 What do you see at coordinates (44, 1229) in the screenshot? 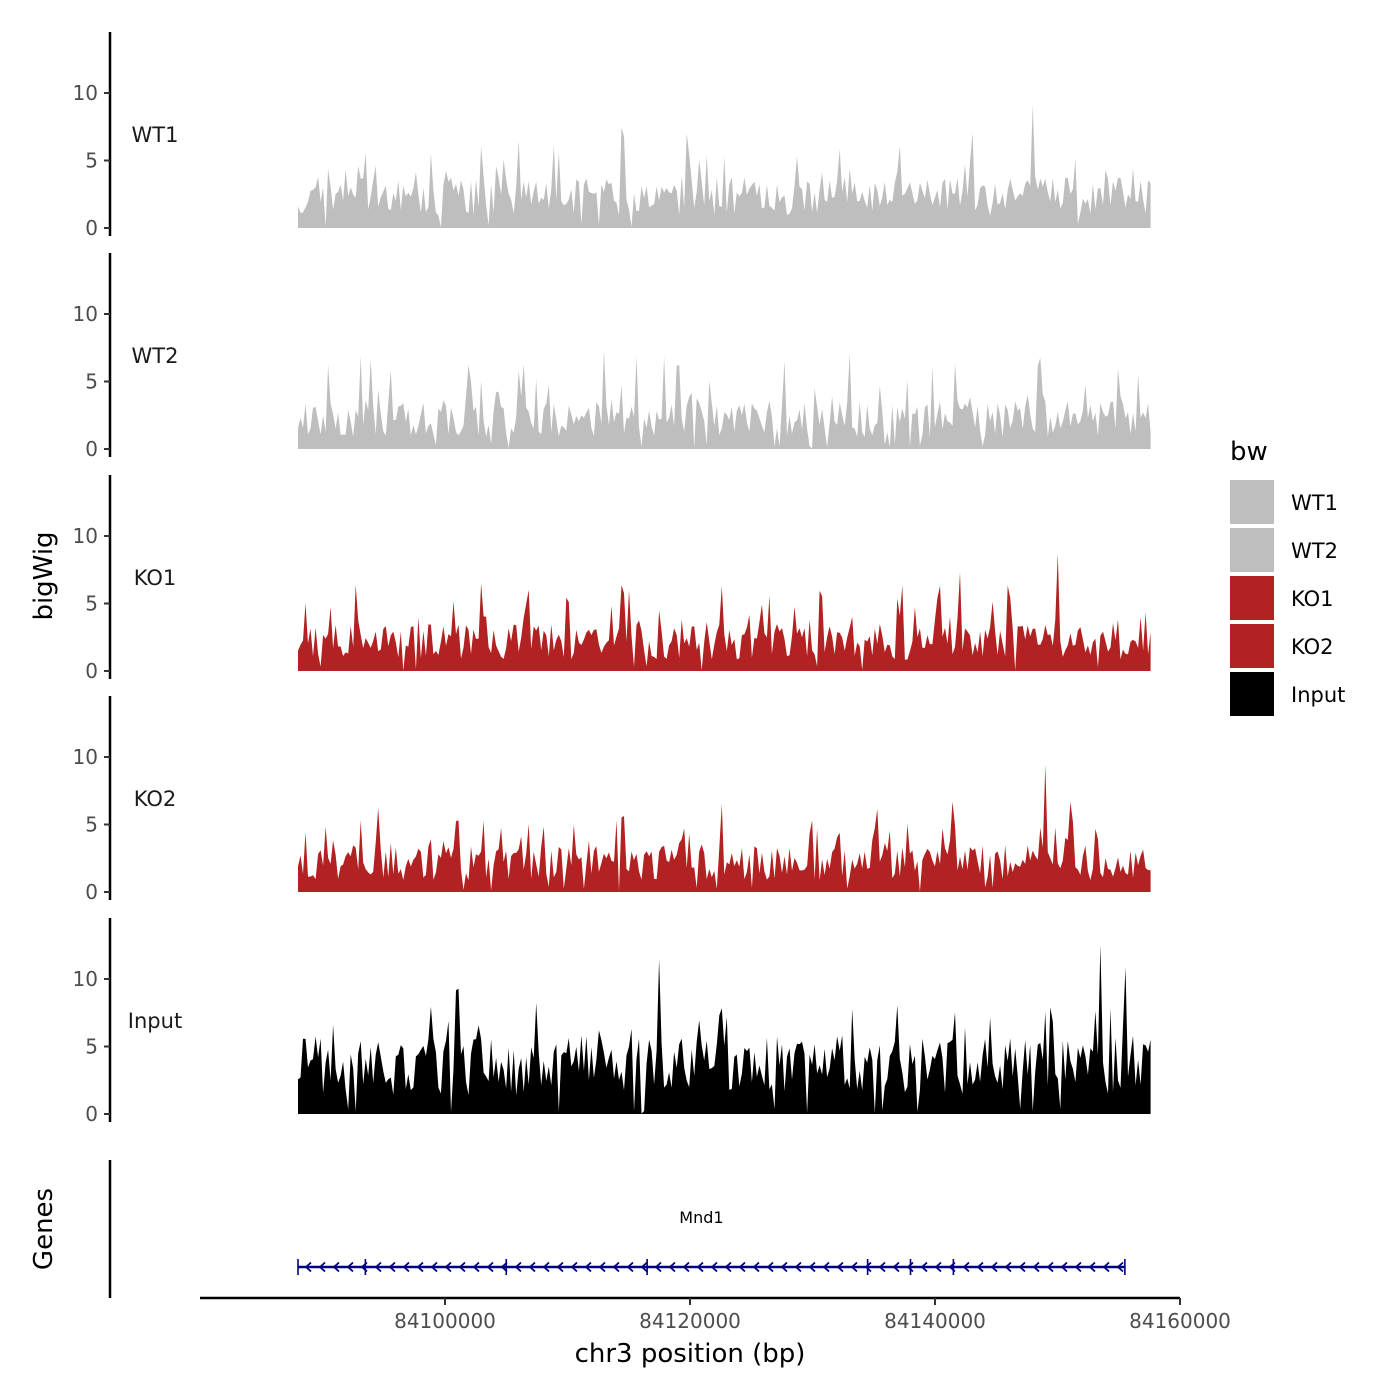
I see `genes-axis-title: Genes` at bounding box center [44, 1229].